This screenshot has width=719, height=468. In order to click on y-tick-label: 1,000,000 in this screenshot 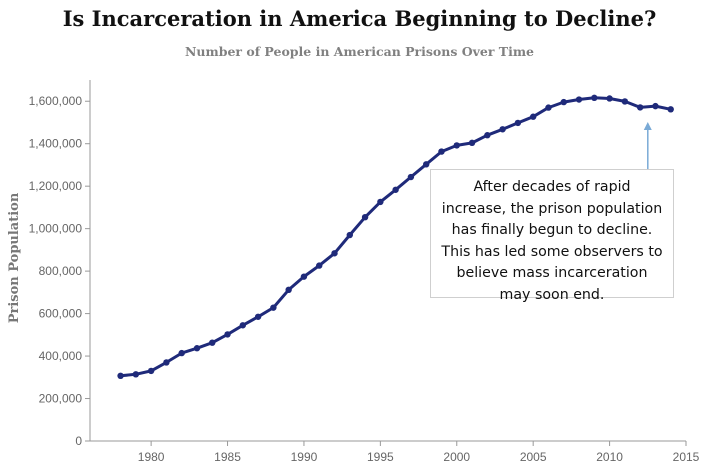, I will do `click(56, 229)`.